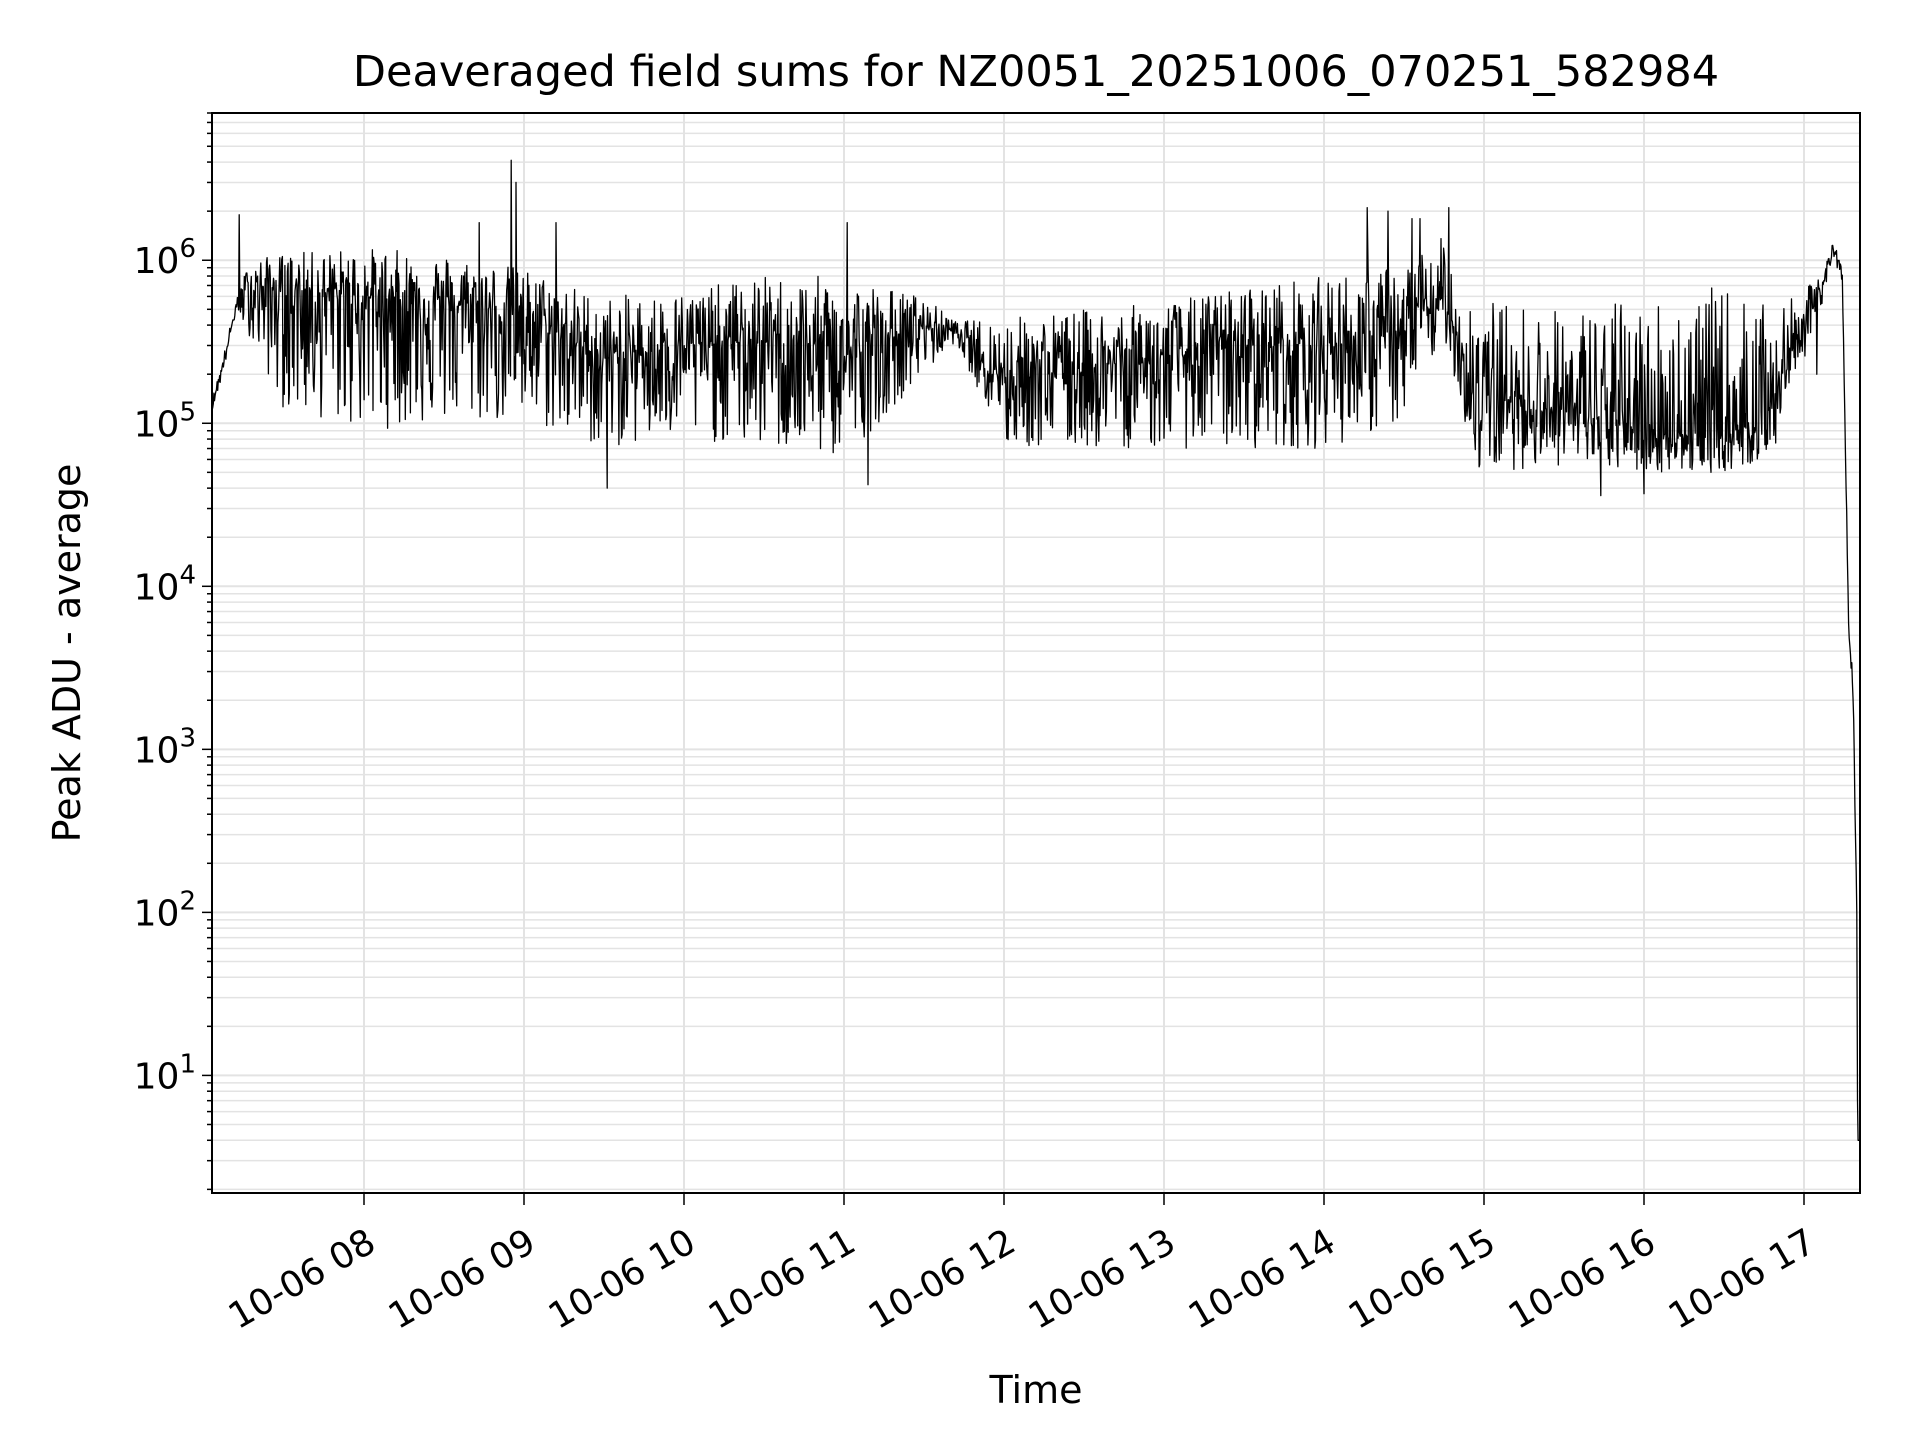  I want to click on y-tick-label: 10¹, so click(165, 1073).